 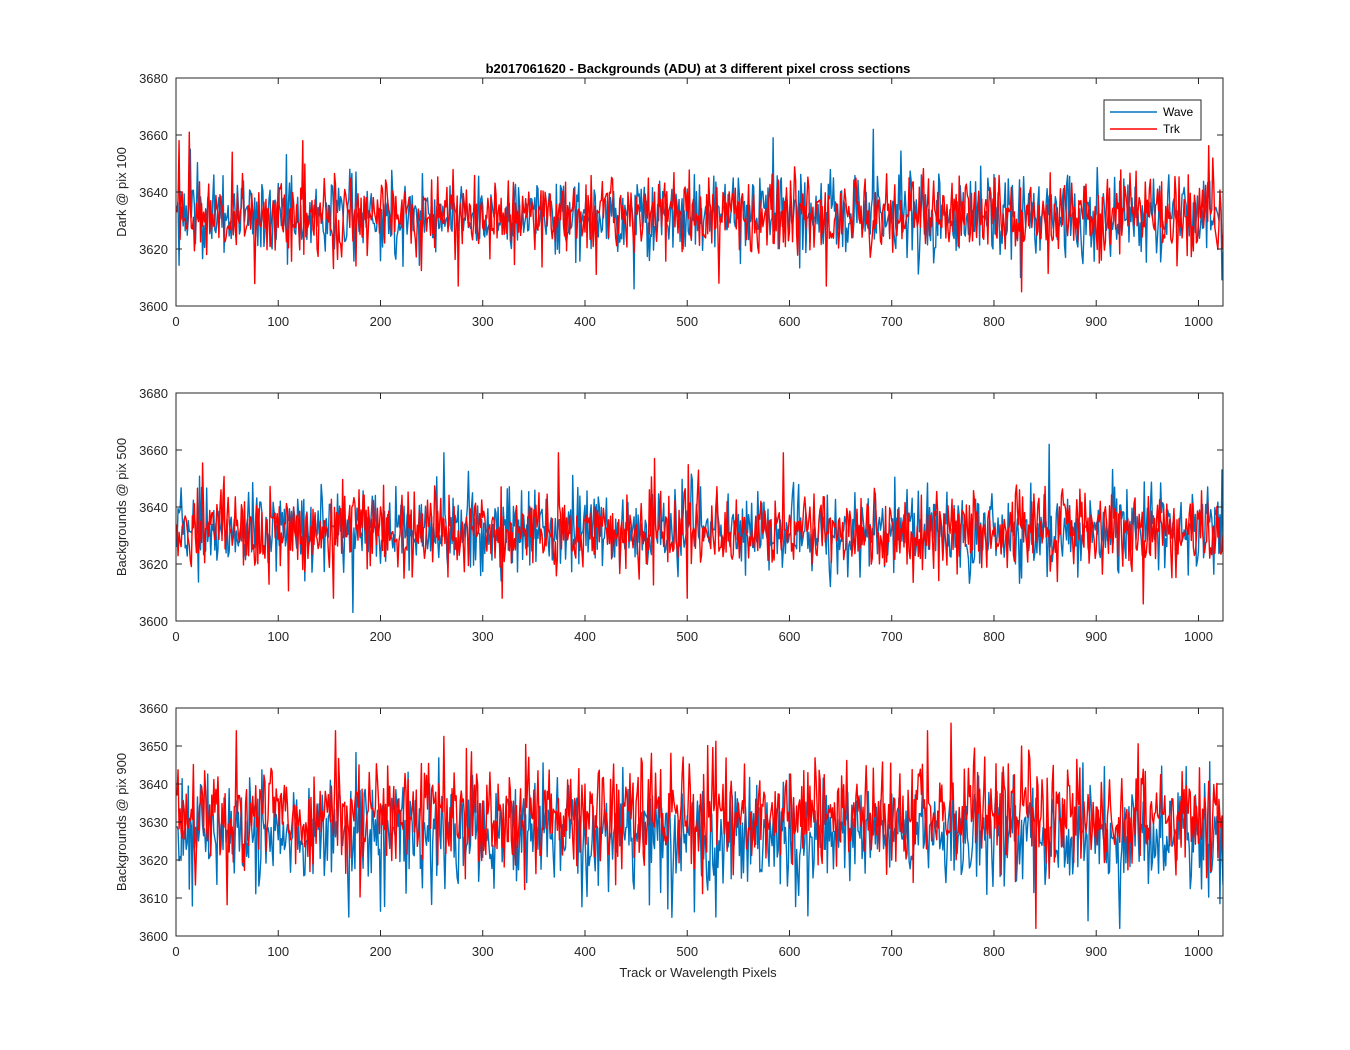 I want to click on y-axis-label: Dark @ pix 100, so click(x=121, y=192).